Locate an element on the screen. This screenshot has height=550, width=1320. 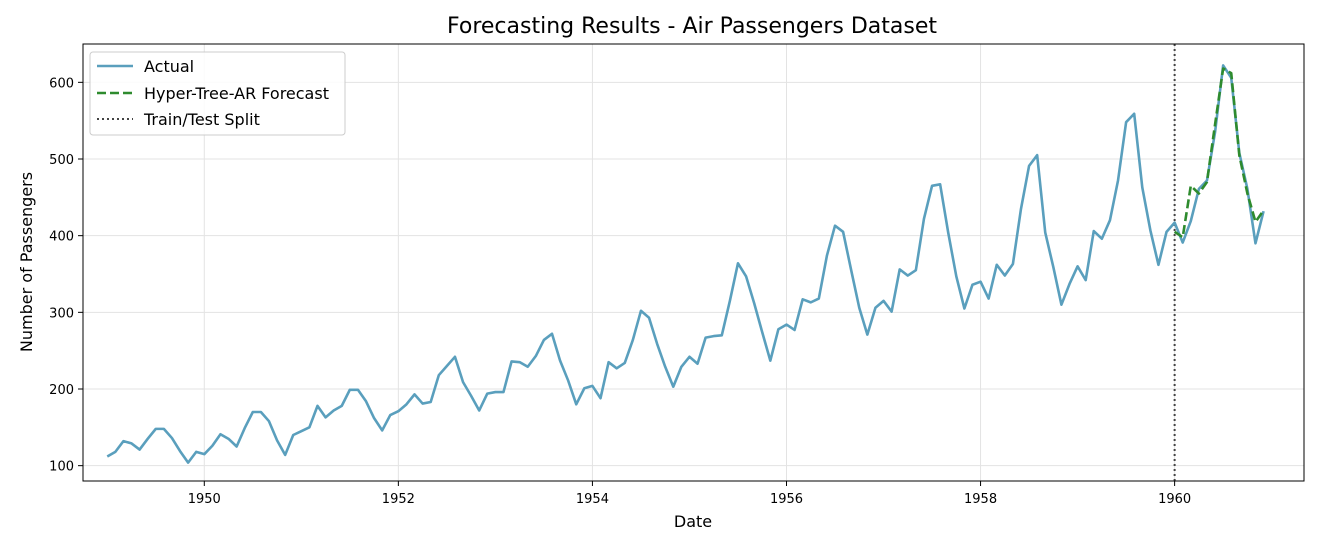
legend-label-split: Train/Test Split is located at coordinates (201, 119).